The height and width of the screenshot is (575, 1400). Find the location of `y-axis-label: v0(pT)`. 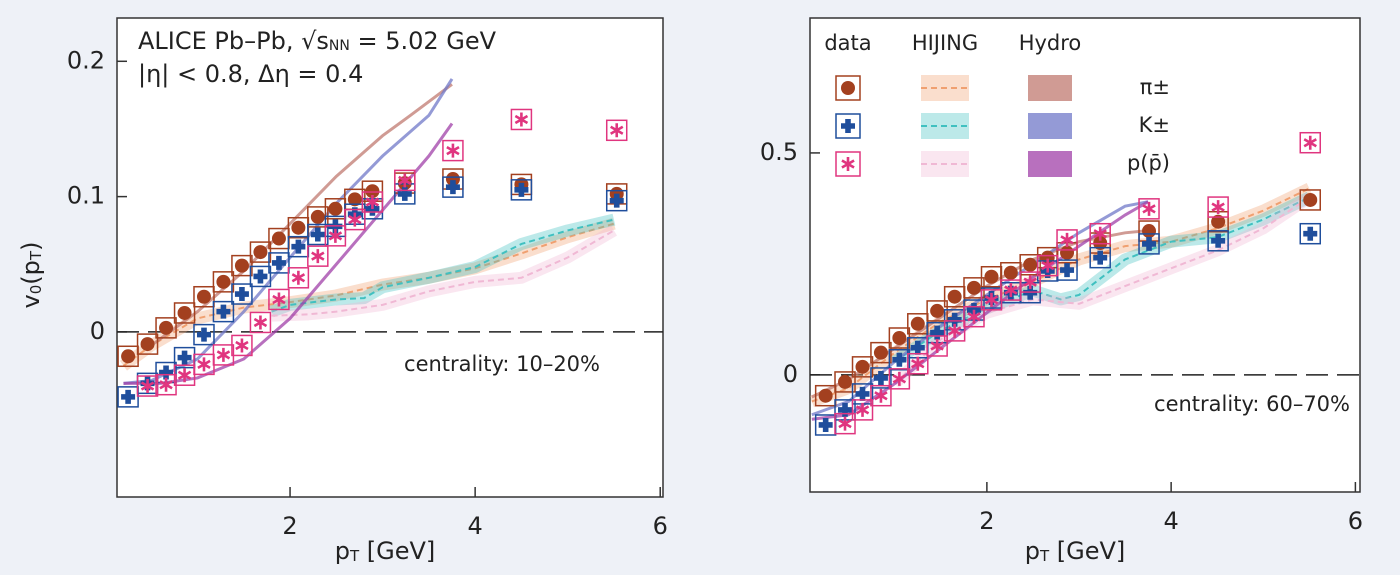

y-axis-label: v0(pT) is located at coordinates (31, 275).